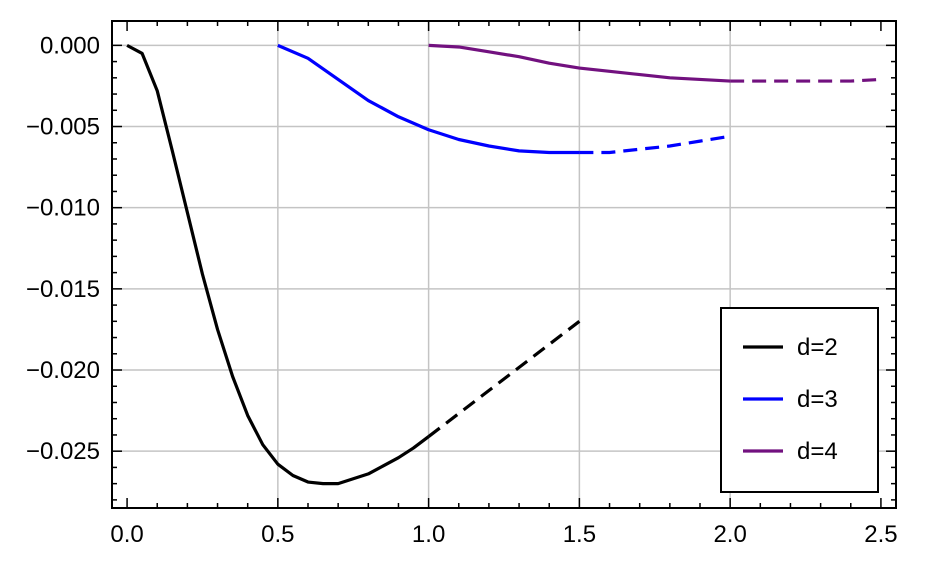 The image size is (926, 576). I want to click on series-line-d4-solid, so click(579, 63).